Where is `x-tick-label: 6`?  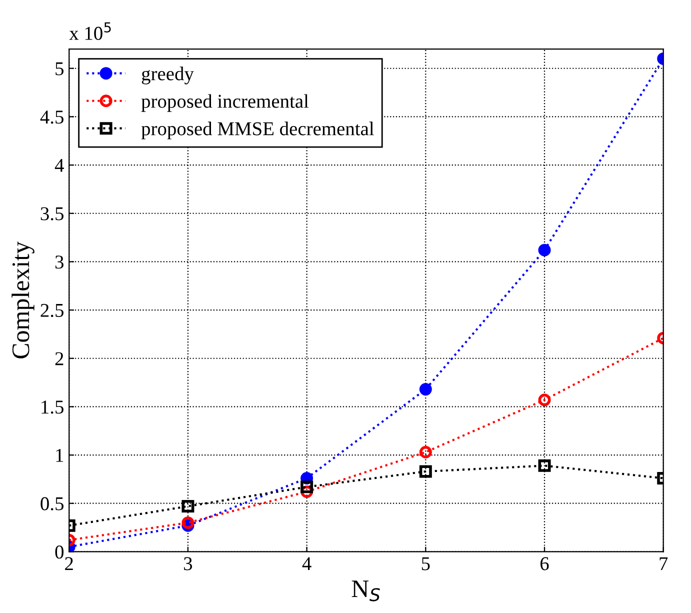 x-tick-label: 6 is located at coordinates (544, 563).